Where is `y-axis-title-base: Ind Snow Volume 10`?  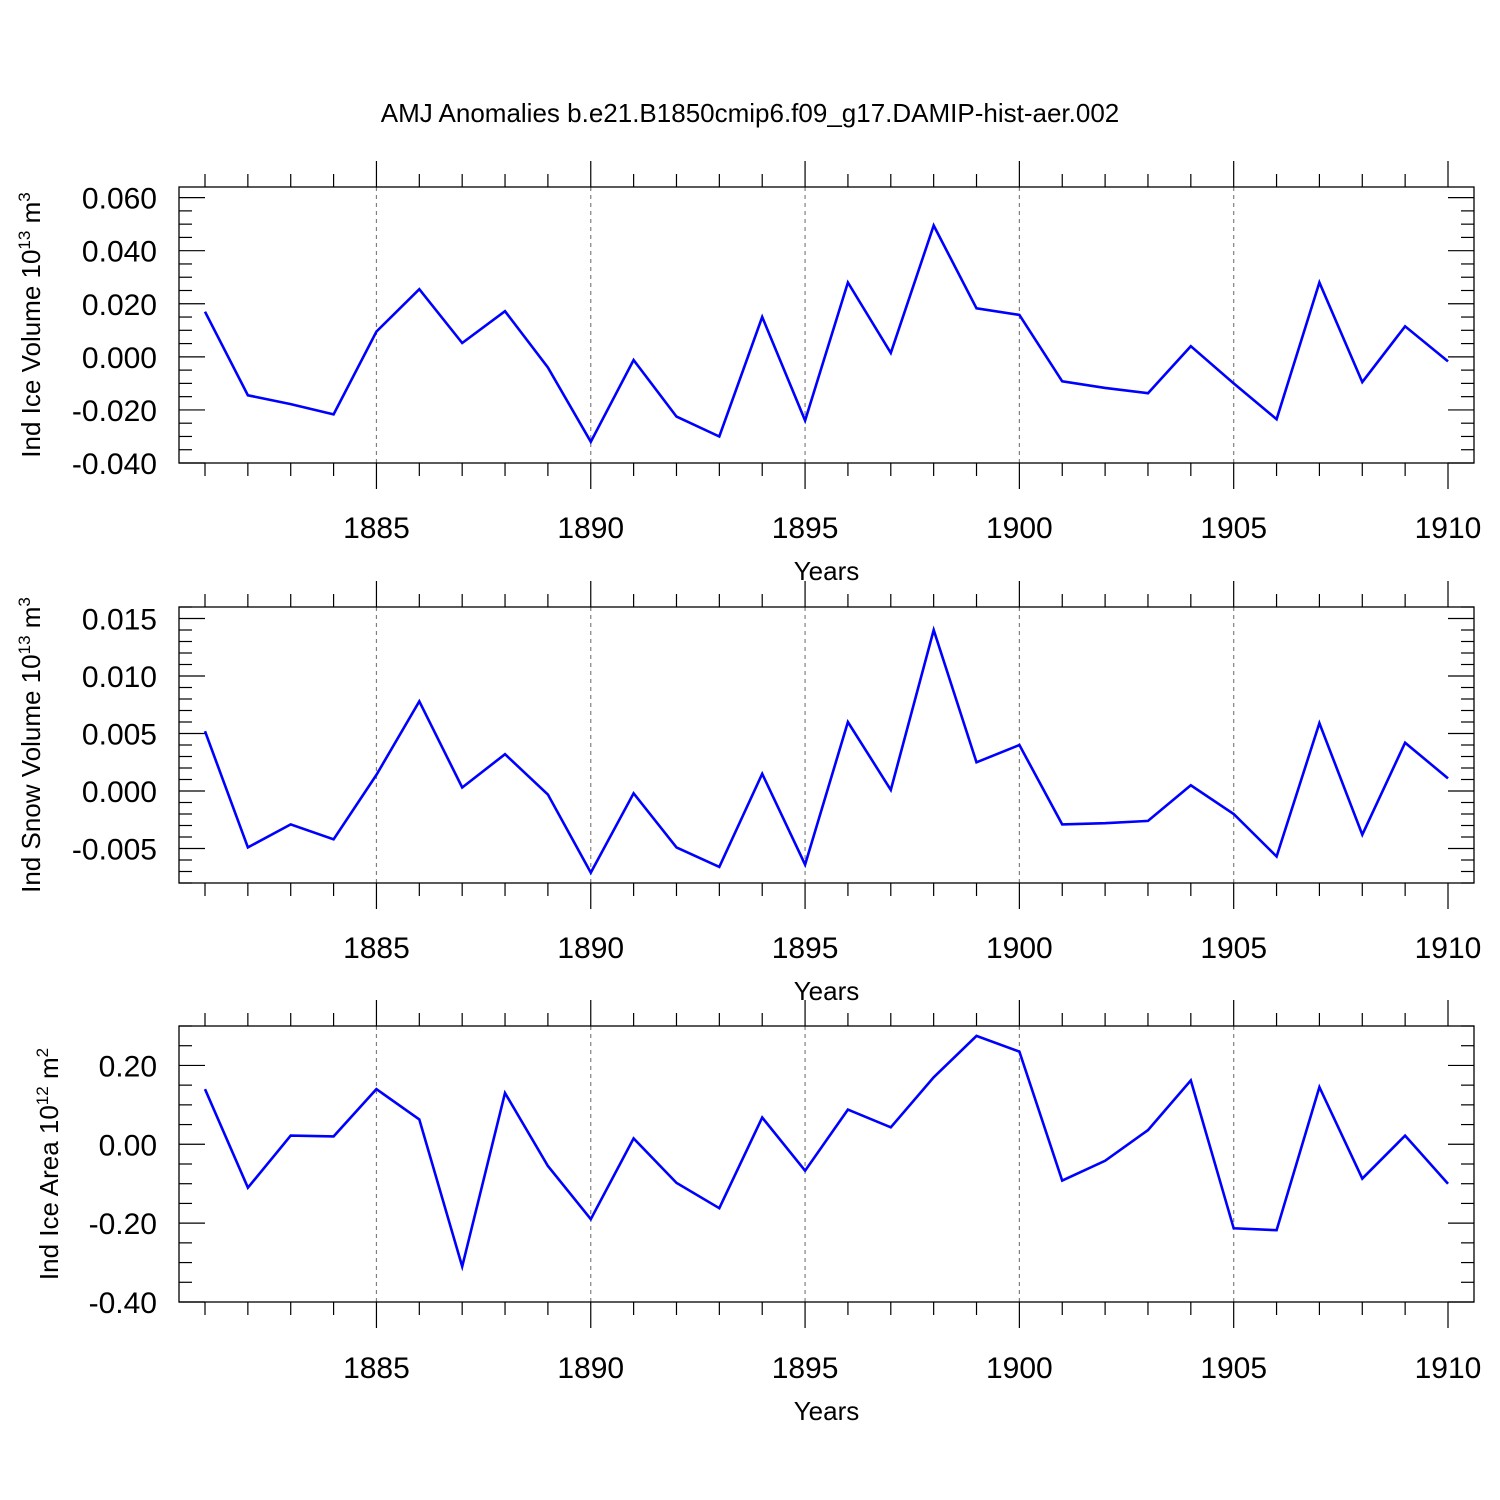 y-axis-title-base: Ind Snow Volume 10 is located at coordinates (31, 773).